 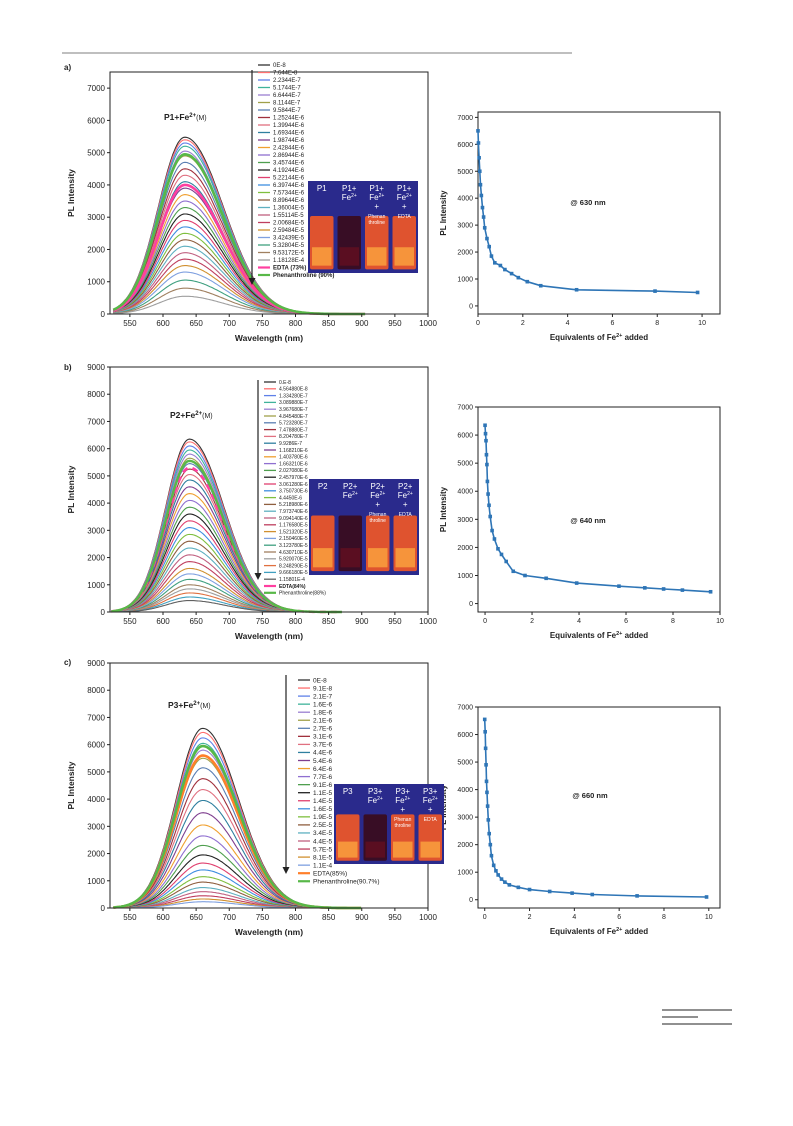 I want to click on legend-label: 0E-8, so click(x=320, y=680).